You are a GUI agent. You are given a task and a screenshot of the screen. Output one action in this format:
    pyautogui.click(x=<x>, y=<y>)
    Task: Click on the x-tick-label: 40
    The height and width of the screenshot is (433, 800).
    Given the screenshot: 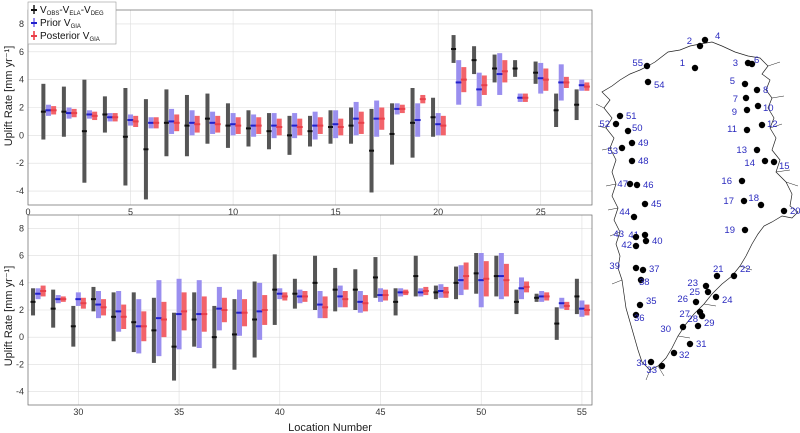 What is the action you would take?
    pyautogui.click(x=280, y=412)
    